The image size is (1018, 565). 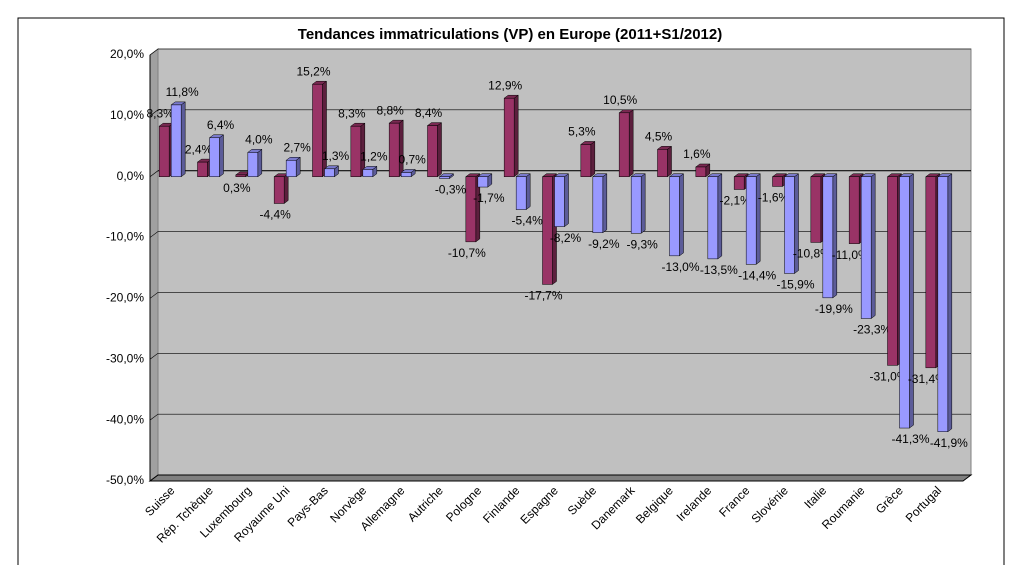 I want to click on value-label: -19,9%, so click(x=834, y=309).